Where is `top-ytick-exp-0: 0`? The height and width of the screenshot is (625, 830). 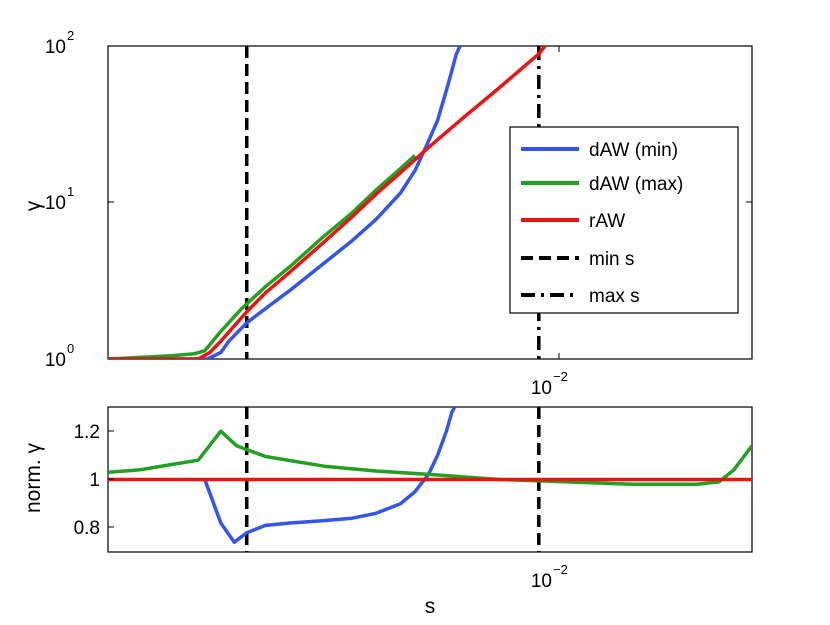
top-ytick-exp-0: 0 is located at coordinates (70, 348).